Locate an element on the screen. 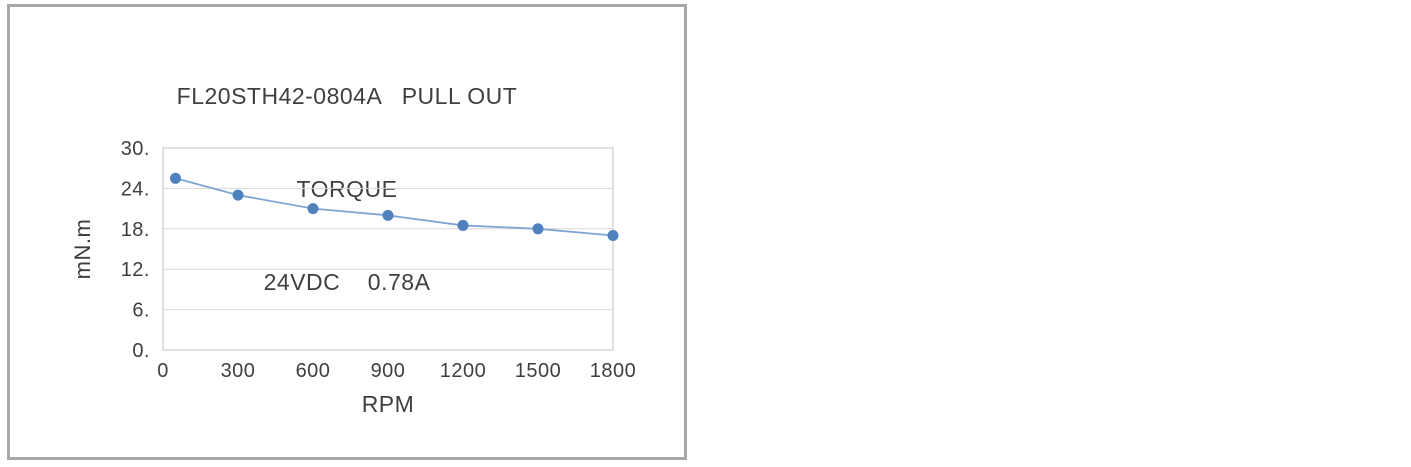 This screenshot has width=1411, height=467. torque-line is located at coordinates (394, 207).